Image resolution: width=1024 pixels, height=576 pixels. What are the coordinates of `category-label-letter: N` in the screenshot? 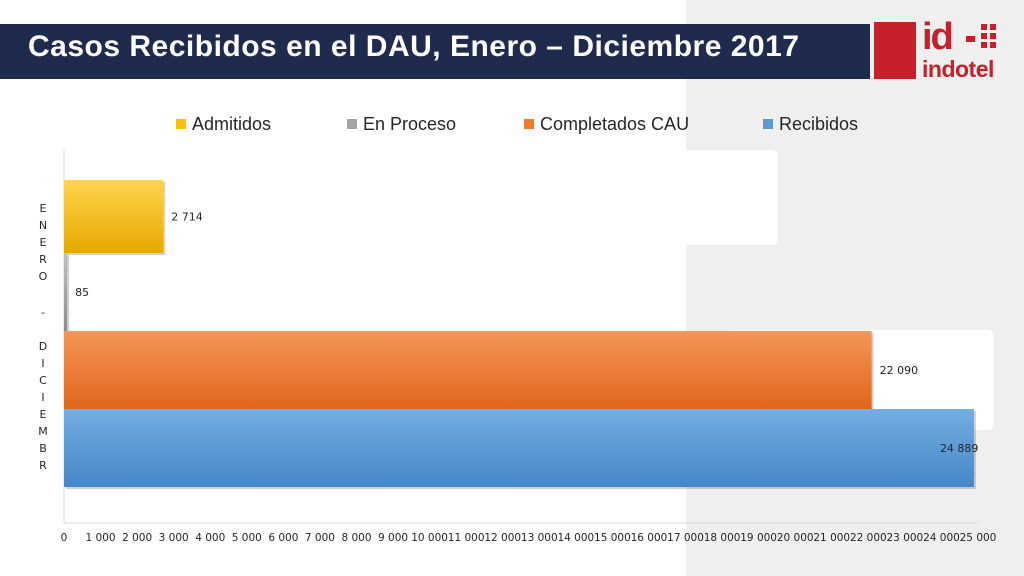 It's located at (43, 225).